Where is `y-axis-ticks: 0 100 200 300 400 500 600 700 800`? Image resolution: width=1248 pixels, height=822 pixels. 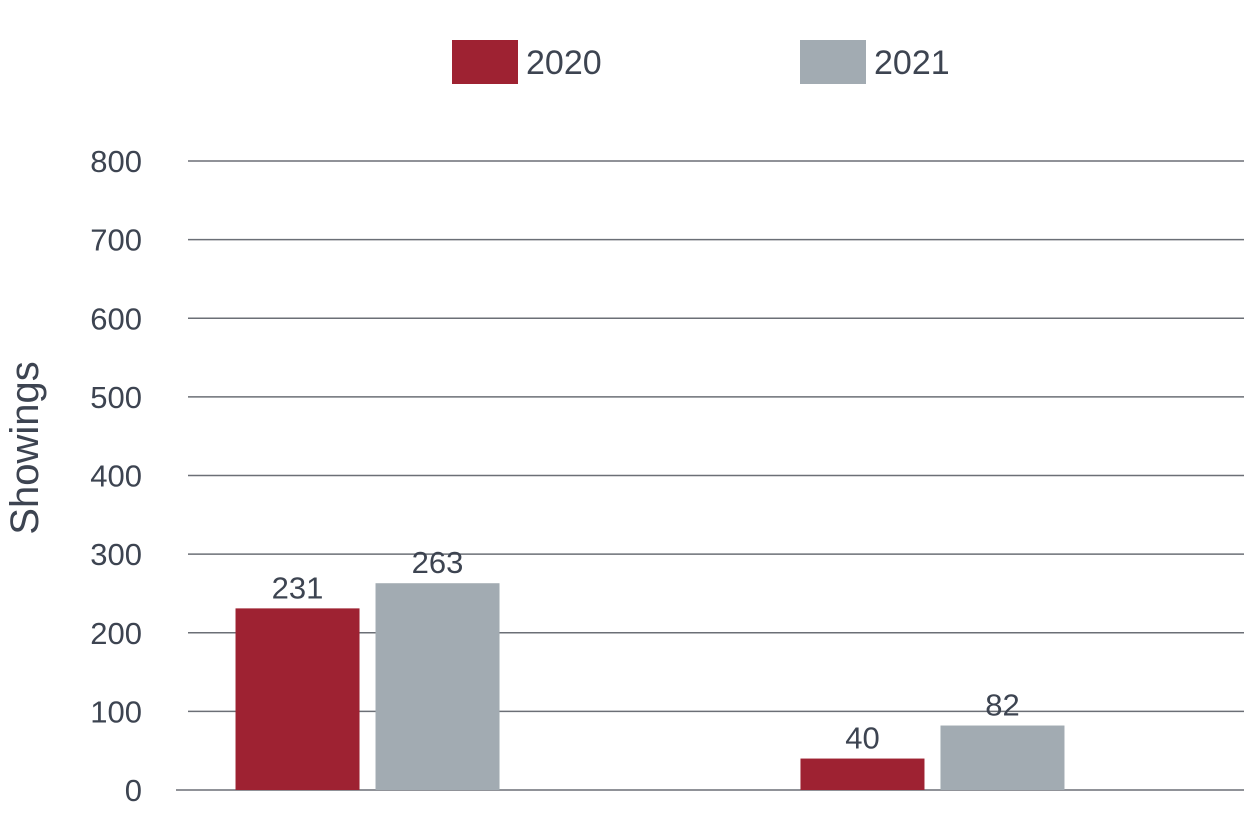 y-axis-ticks: 0 100 200 300 400 500 600 700 800 is located at coordinates (116, 476).